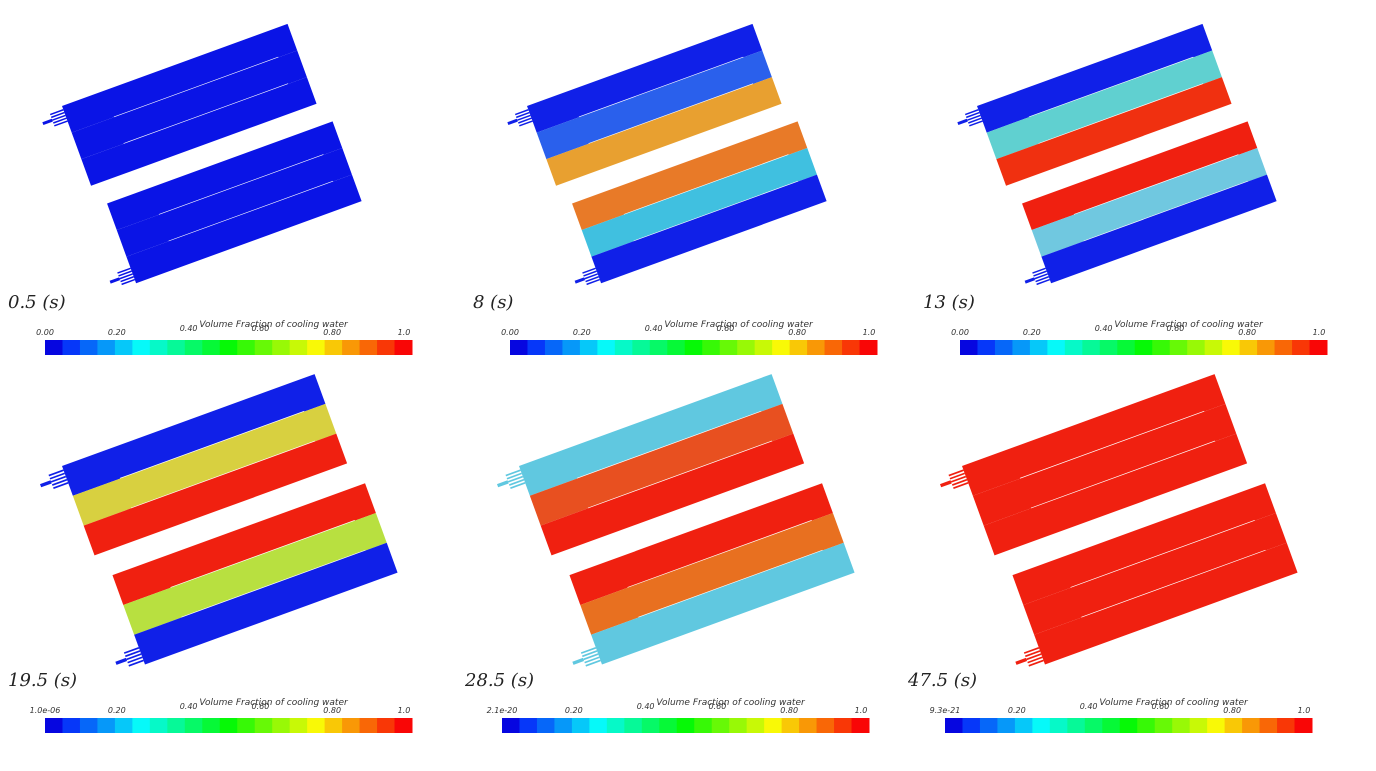 The image size is (1376, 771). Describe the element at coordinates (404, 332) in the screenshot. I see `colorbar-tick-label: 1.0` at that location.